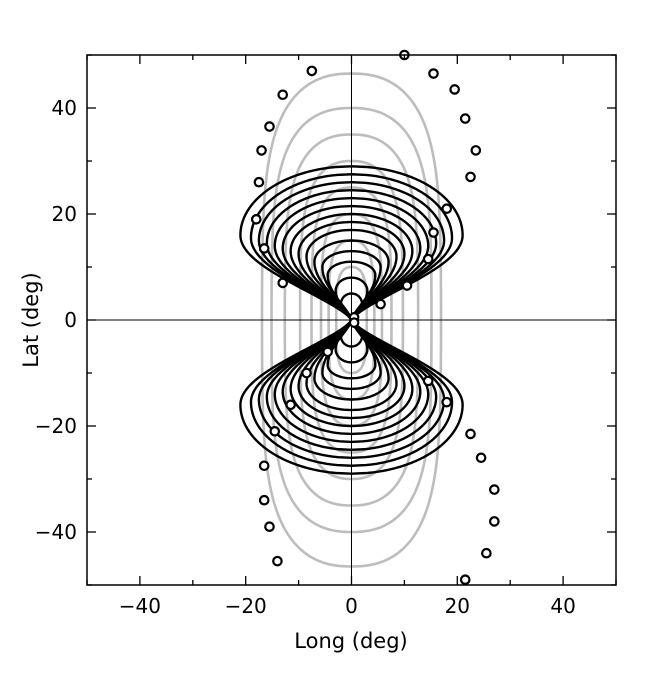  Describe the element at coordinates (64, 108) in the screenshot. I see `y-tick-label: 40` at that location.